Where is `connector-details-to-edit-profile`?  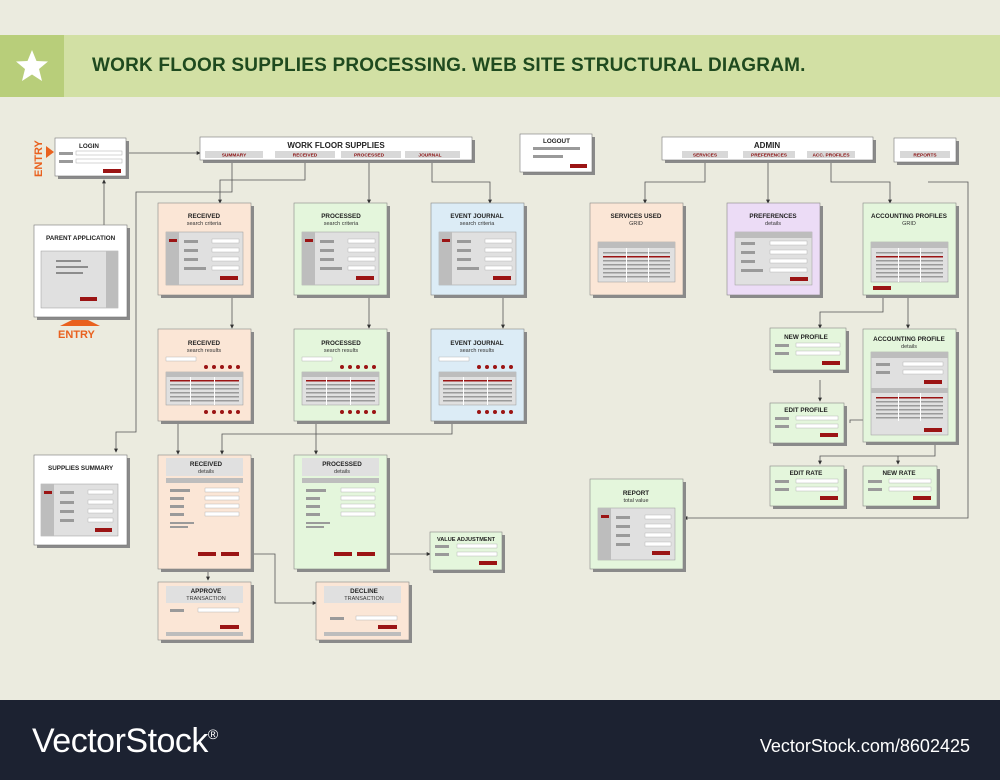
connector-details-to-edit-profile is located at coordinates (856, 421).